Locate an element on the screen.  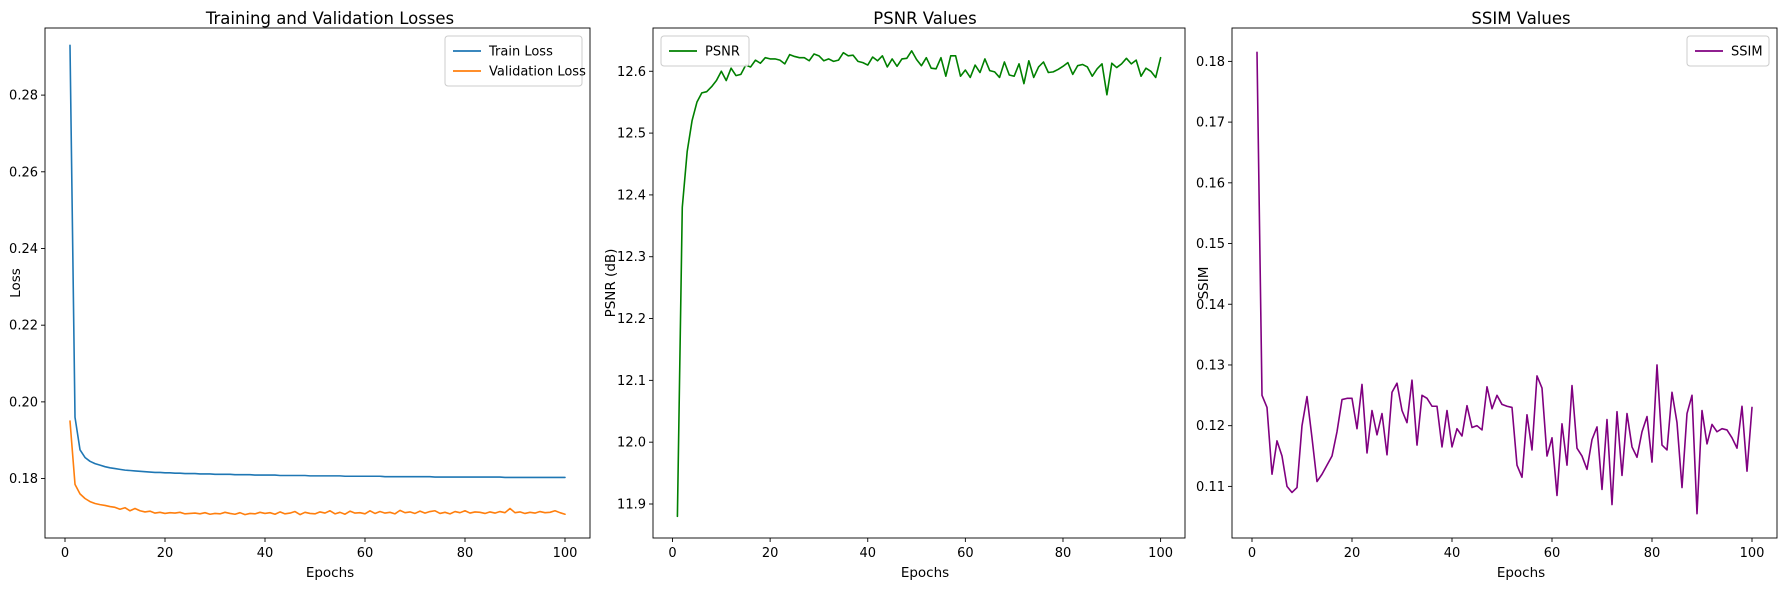
legend: PSNR is located at coordinates (705, 51).